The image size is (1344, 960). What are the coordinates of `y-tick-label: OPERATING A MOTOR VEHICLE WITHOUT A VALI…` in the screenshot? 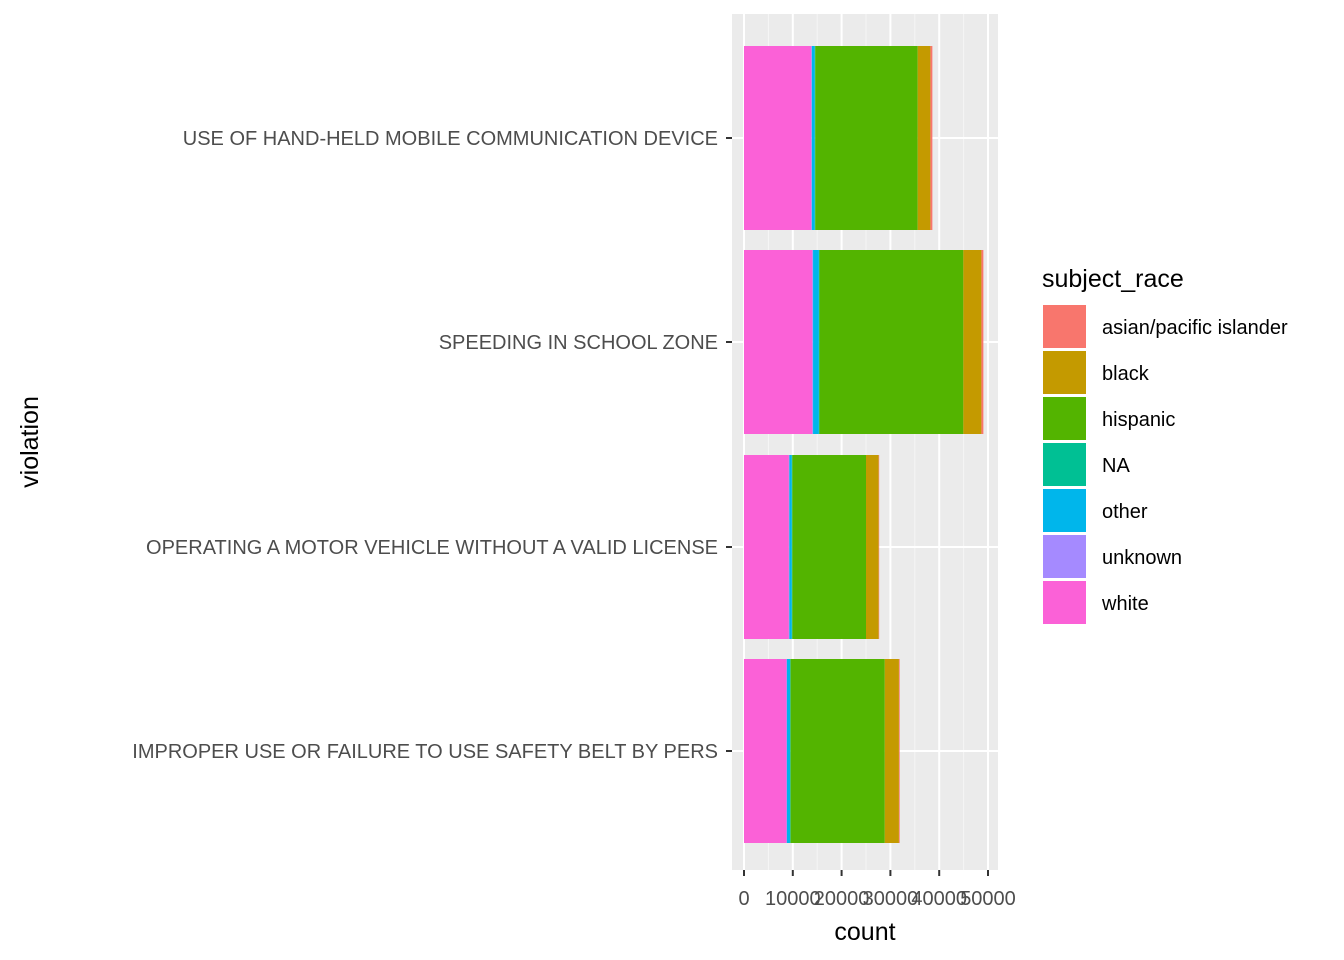 It's located at (432, 548).